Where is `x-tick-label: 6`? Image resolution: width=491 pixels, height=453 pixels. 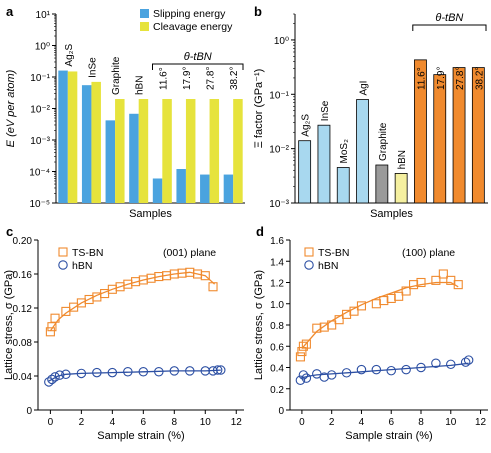
x-tick-label: 6 is located at coordinates (144, 422).